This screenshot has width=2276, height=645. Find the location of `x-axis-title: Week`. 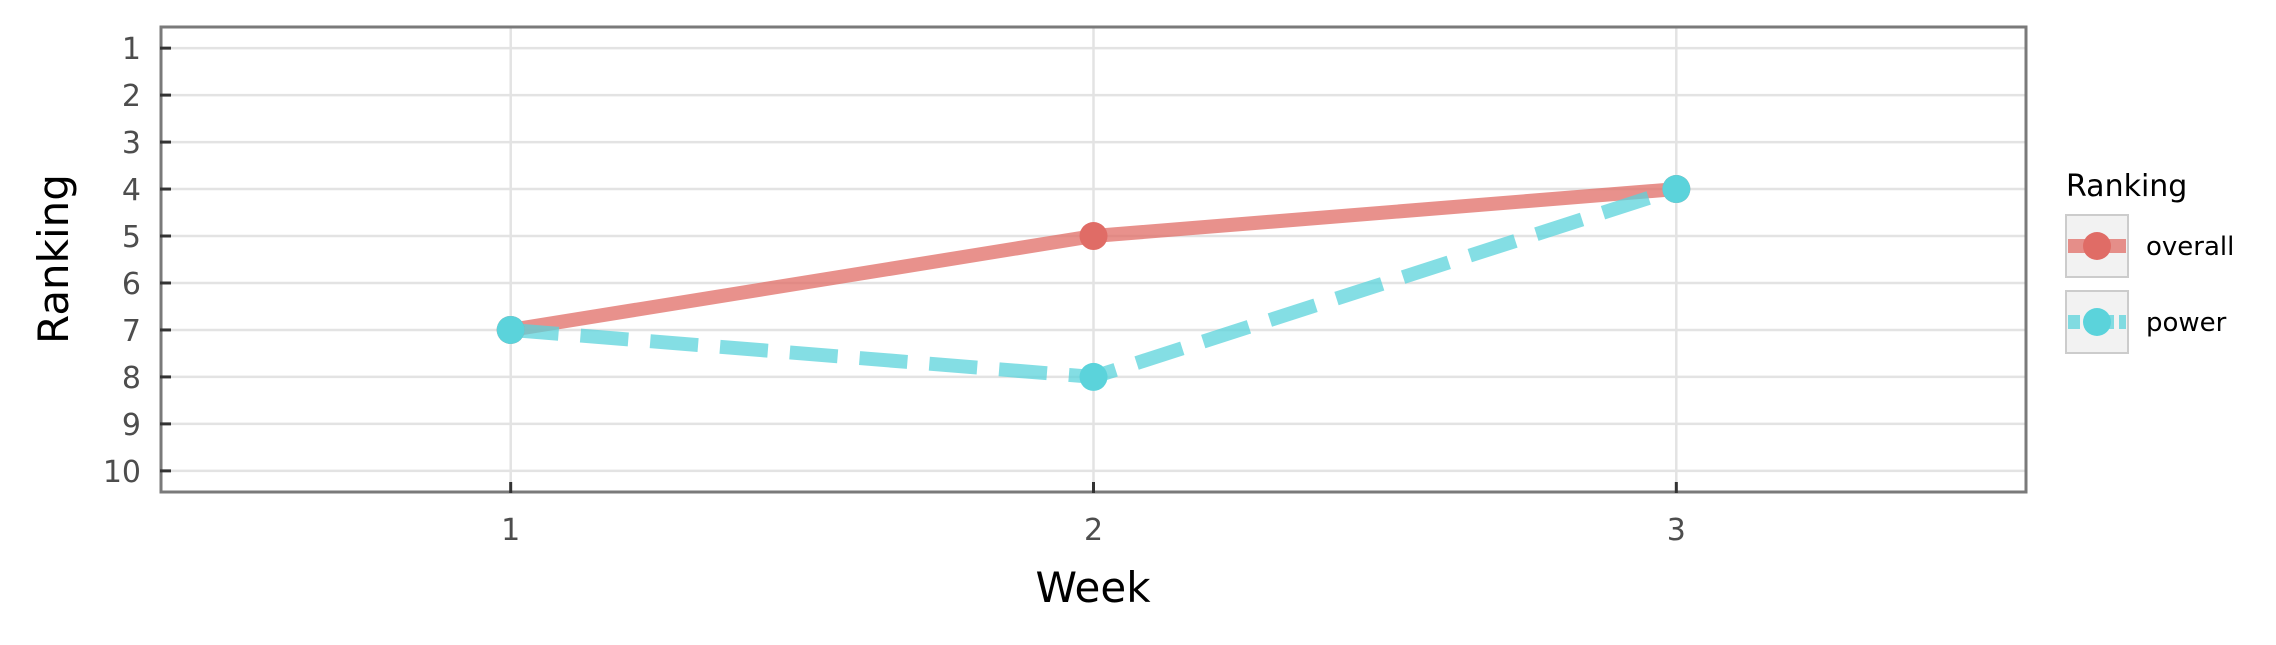

x-axis-title: Week is located at coordinates (1093, 587).